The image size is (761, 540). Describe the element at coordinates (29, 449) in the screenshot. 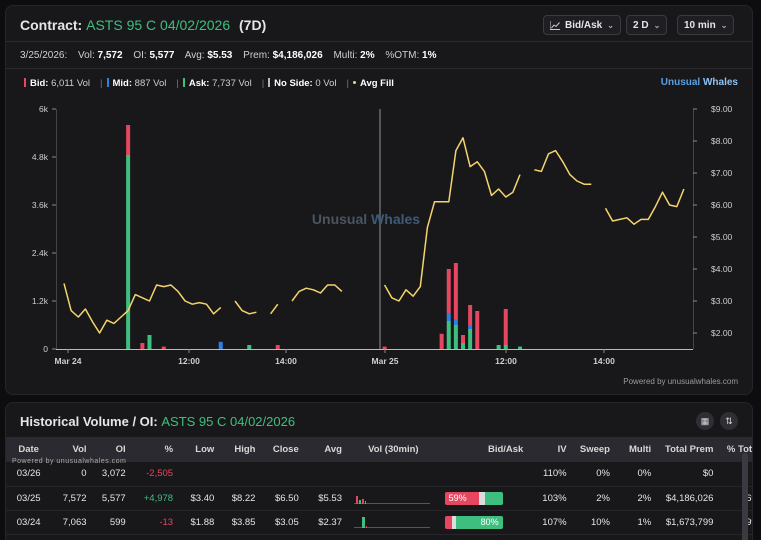

I see `column-header: Date` at that location.